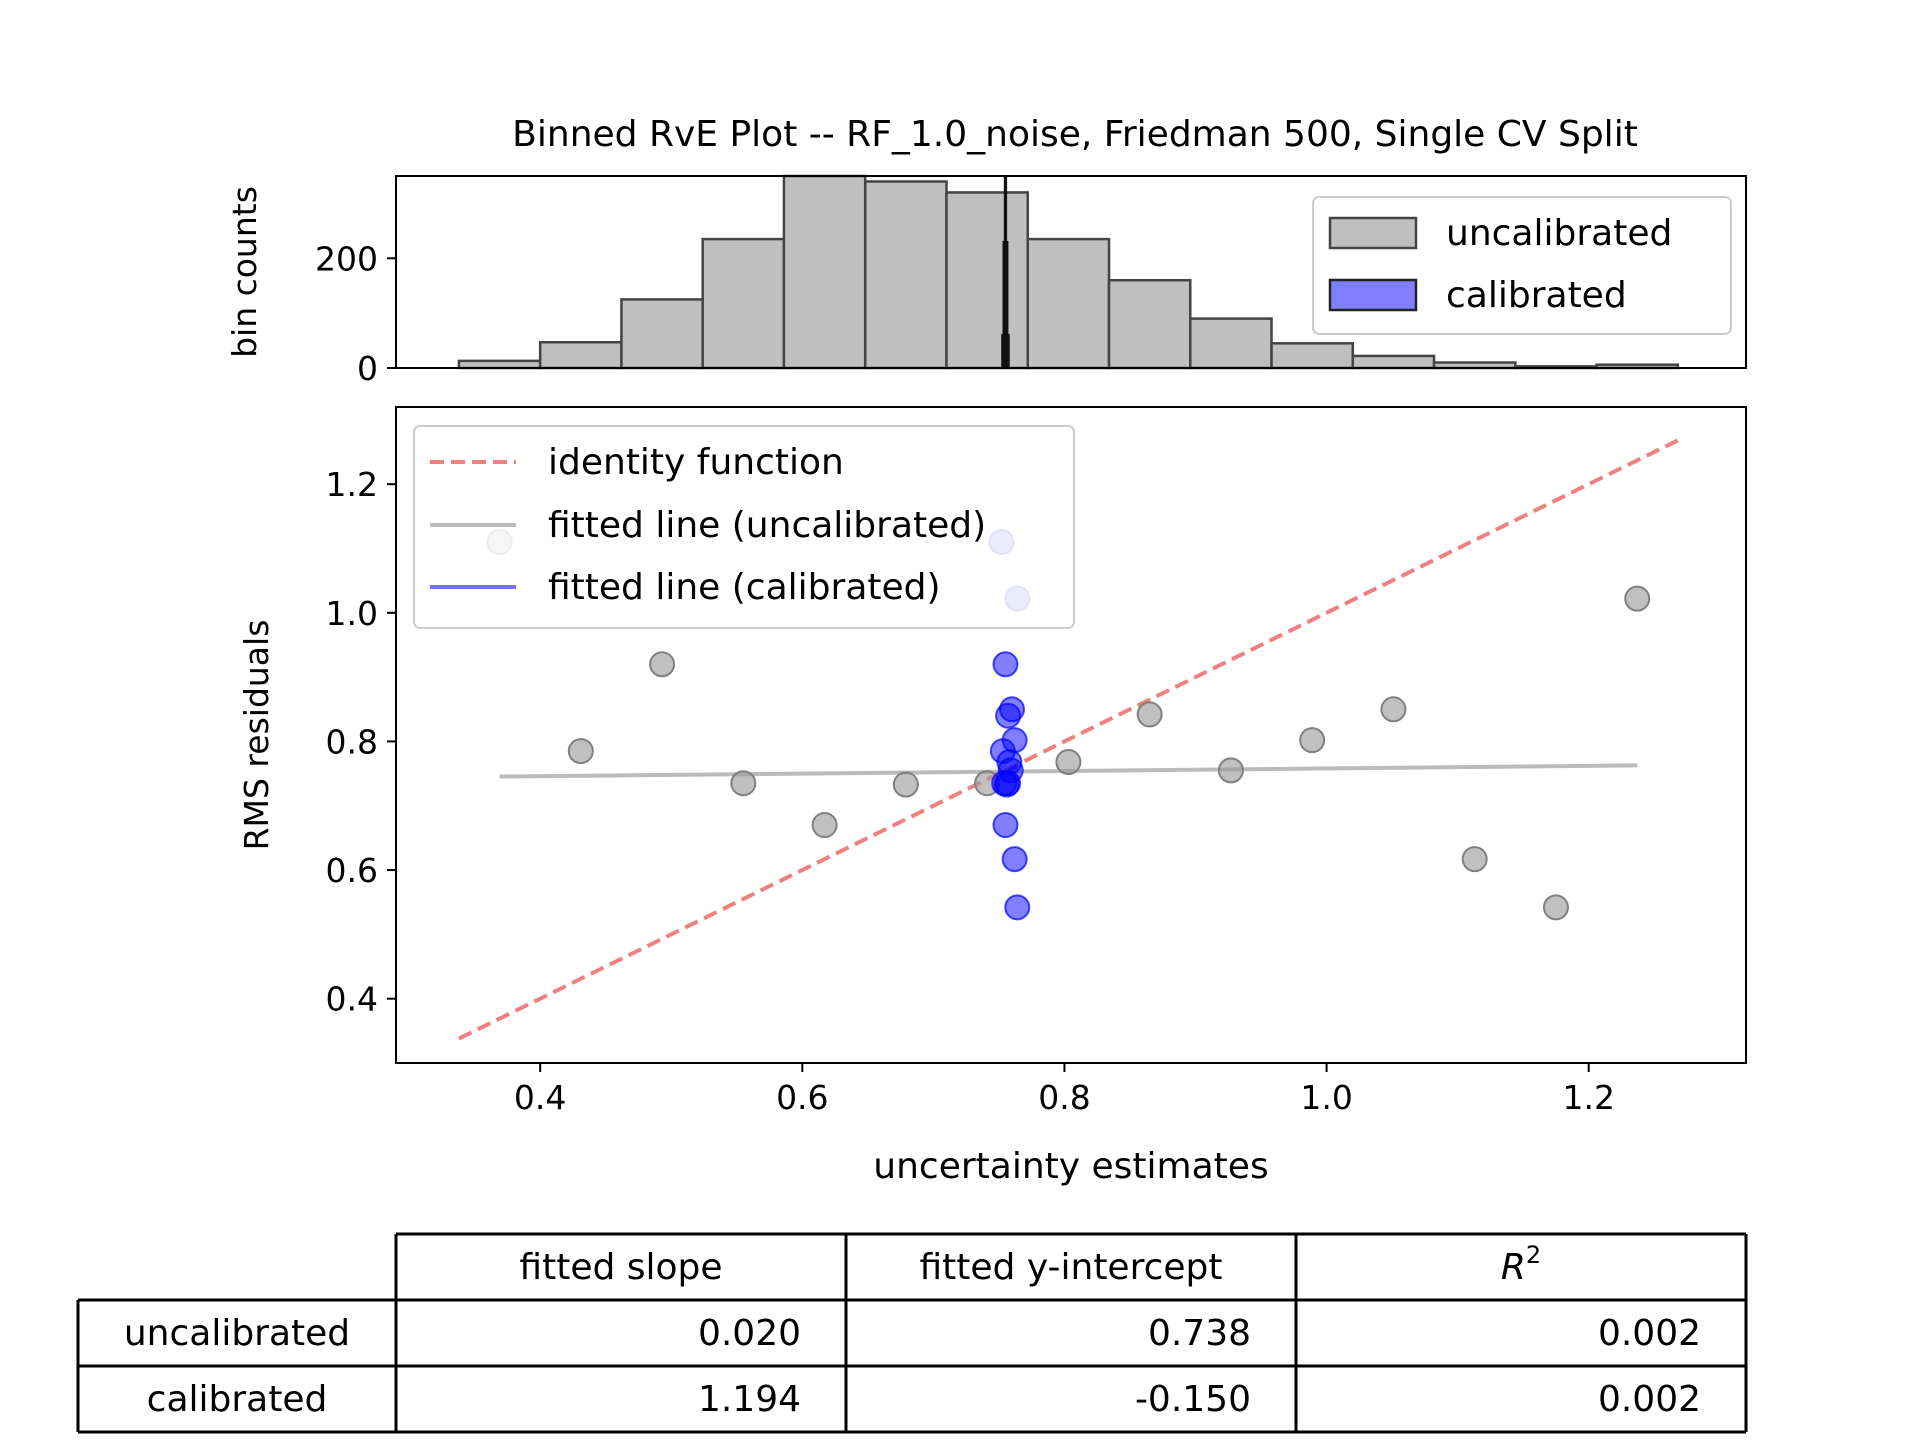  I want to click on hist-ylabel: bin counts, so click(244, 272).